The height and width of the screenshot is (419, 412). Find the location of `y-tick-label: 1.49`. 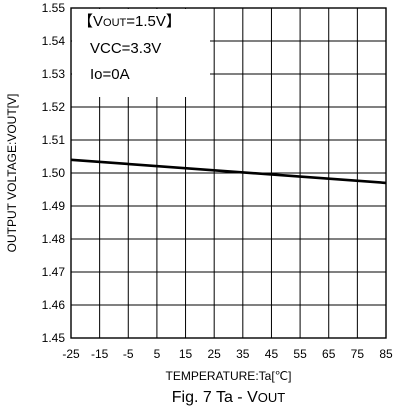

y-tick-label: 1.49 is located at coordinates (54, 206).